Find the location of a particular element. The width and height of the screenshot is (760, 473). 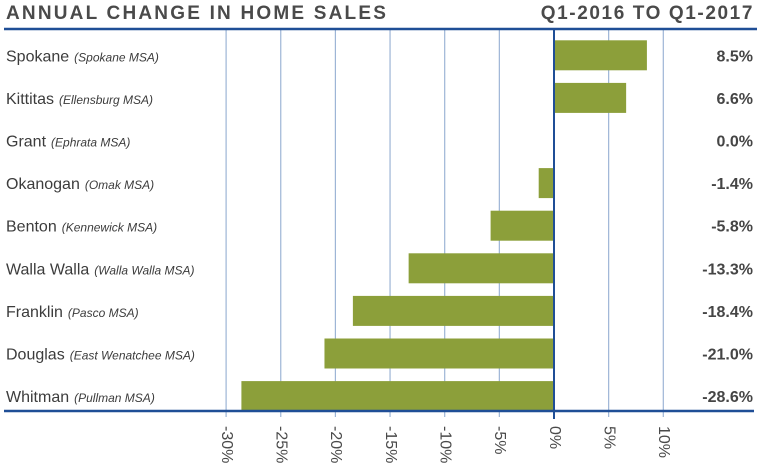

chart-period: Q1-2016 TO Q1-2017 is located at coordinates (647, 13).